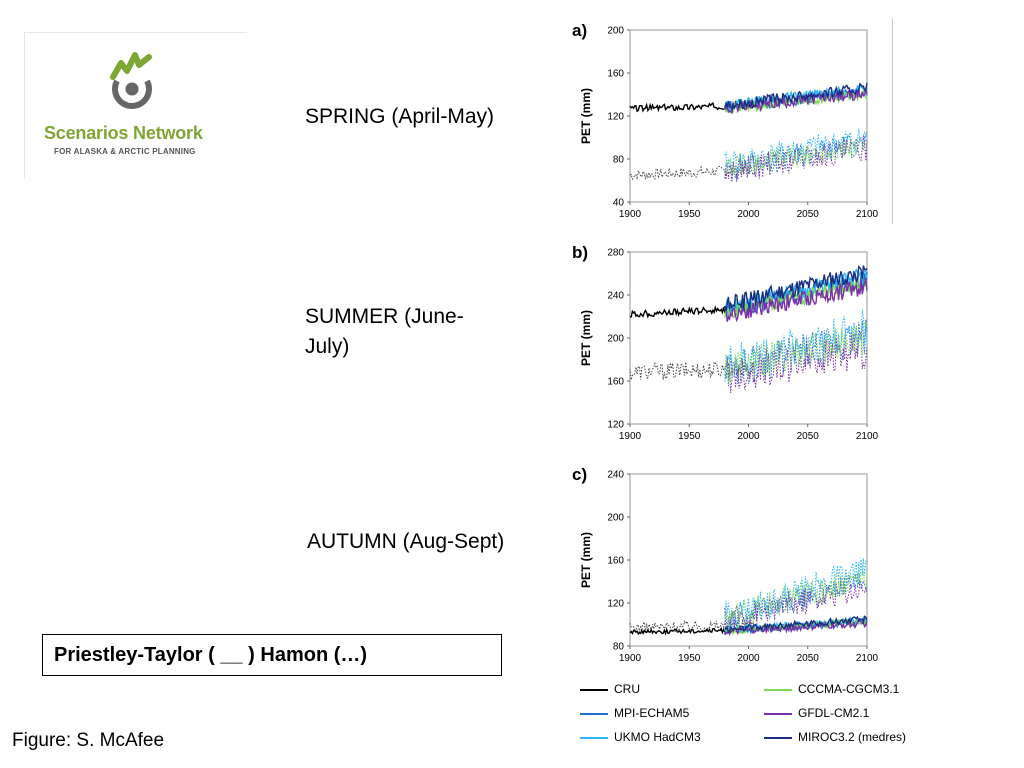 The image size is (1024, 768). What do you see at coordinates (627, 689) in the screenshot?
I see `legend-label: CRU` at bounding box center [627, 689].